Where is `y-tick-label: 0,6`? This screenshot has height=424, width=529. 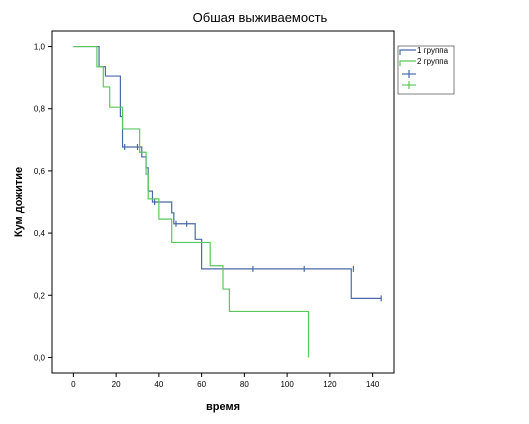 y-tick-label: 0,6 is located at coordinates (40, 171).